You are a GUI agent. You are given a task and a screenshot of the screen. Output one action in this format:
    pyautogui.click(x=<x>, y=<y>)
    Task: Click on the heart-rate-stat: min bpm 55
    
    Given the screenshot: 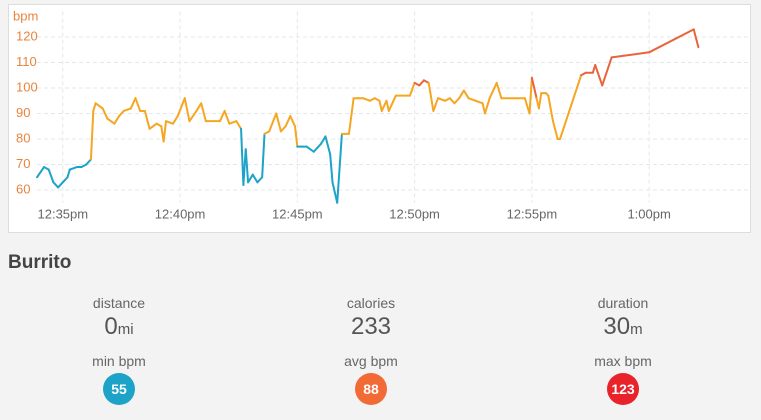 What is the action you would take?
    pyautogui.click(x=119, y=379)
    